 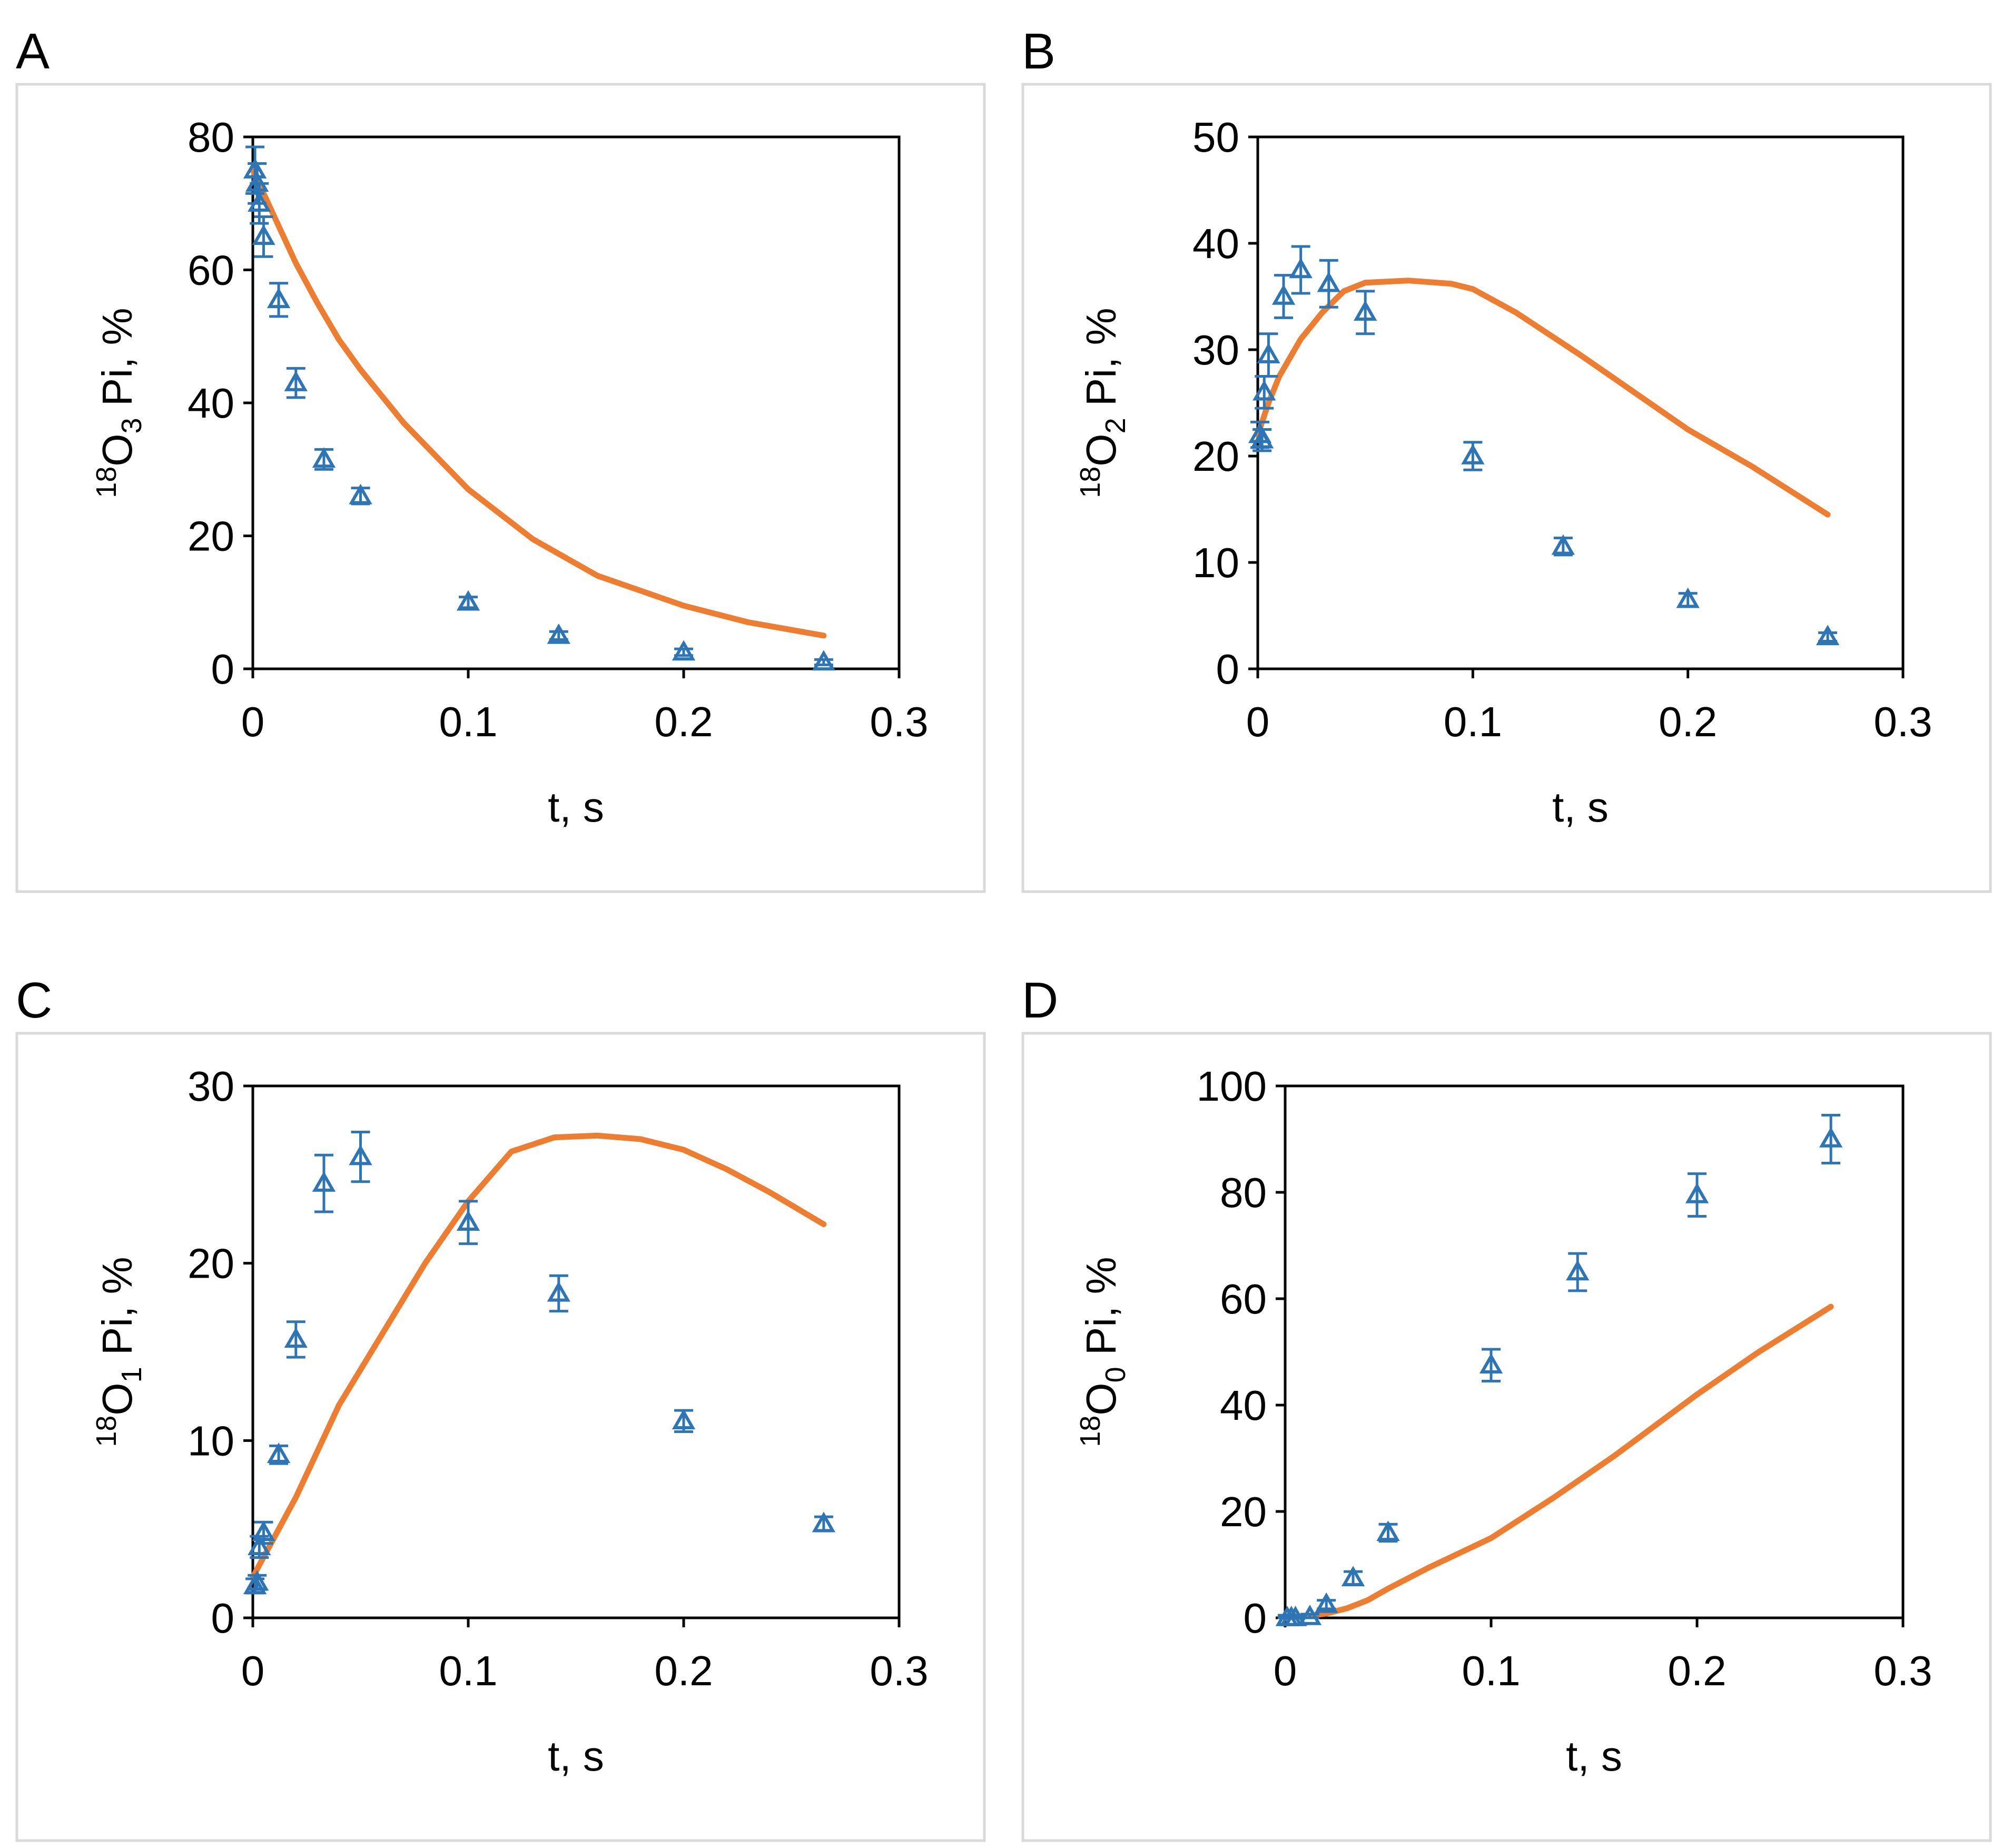 I want to click on y-axis-title: 18O2 Pi, %, so click(x=1102, y=403).